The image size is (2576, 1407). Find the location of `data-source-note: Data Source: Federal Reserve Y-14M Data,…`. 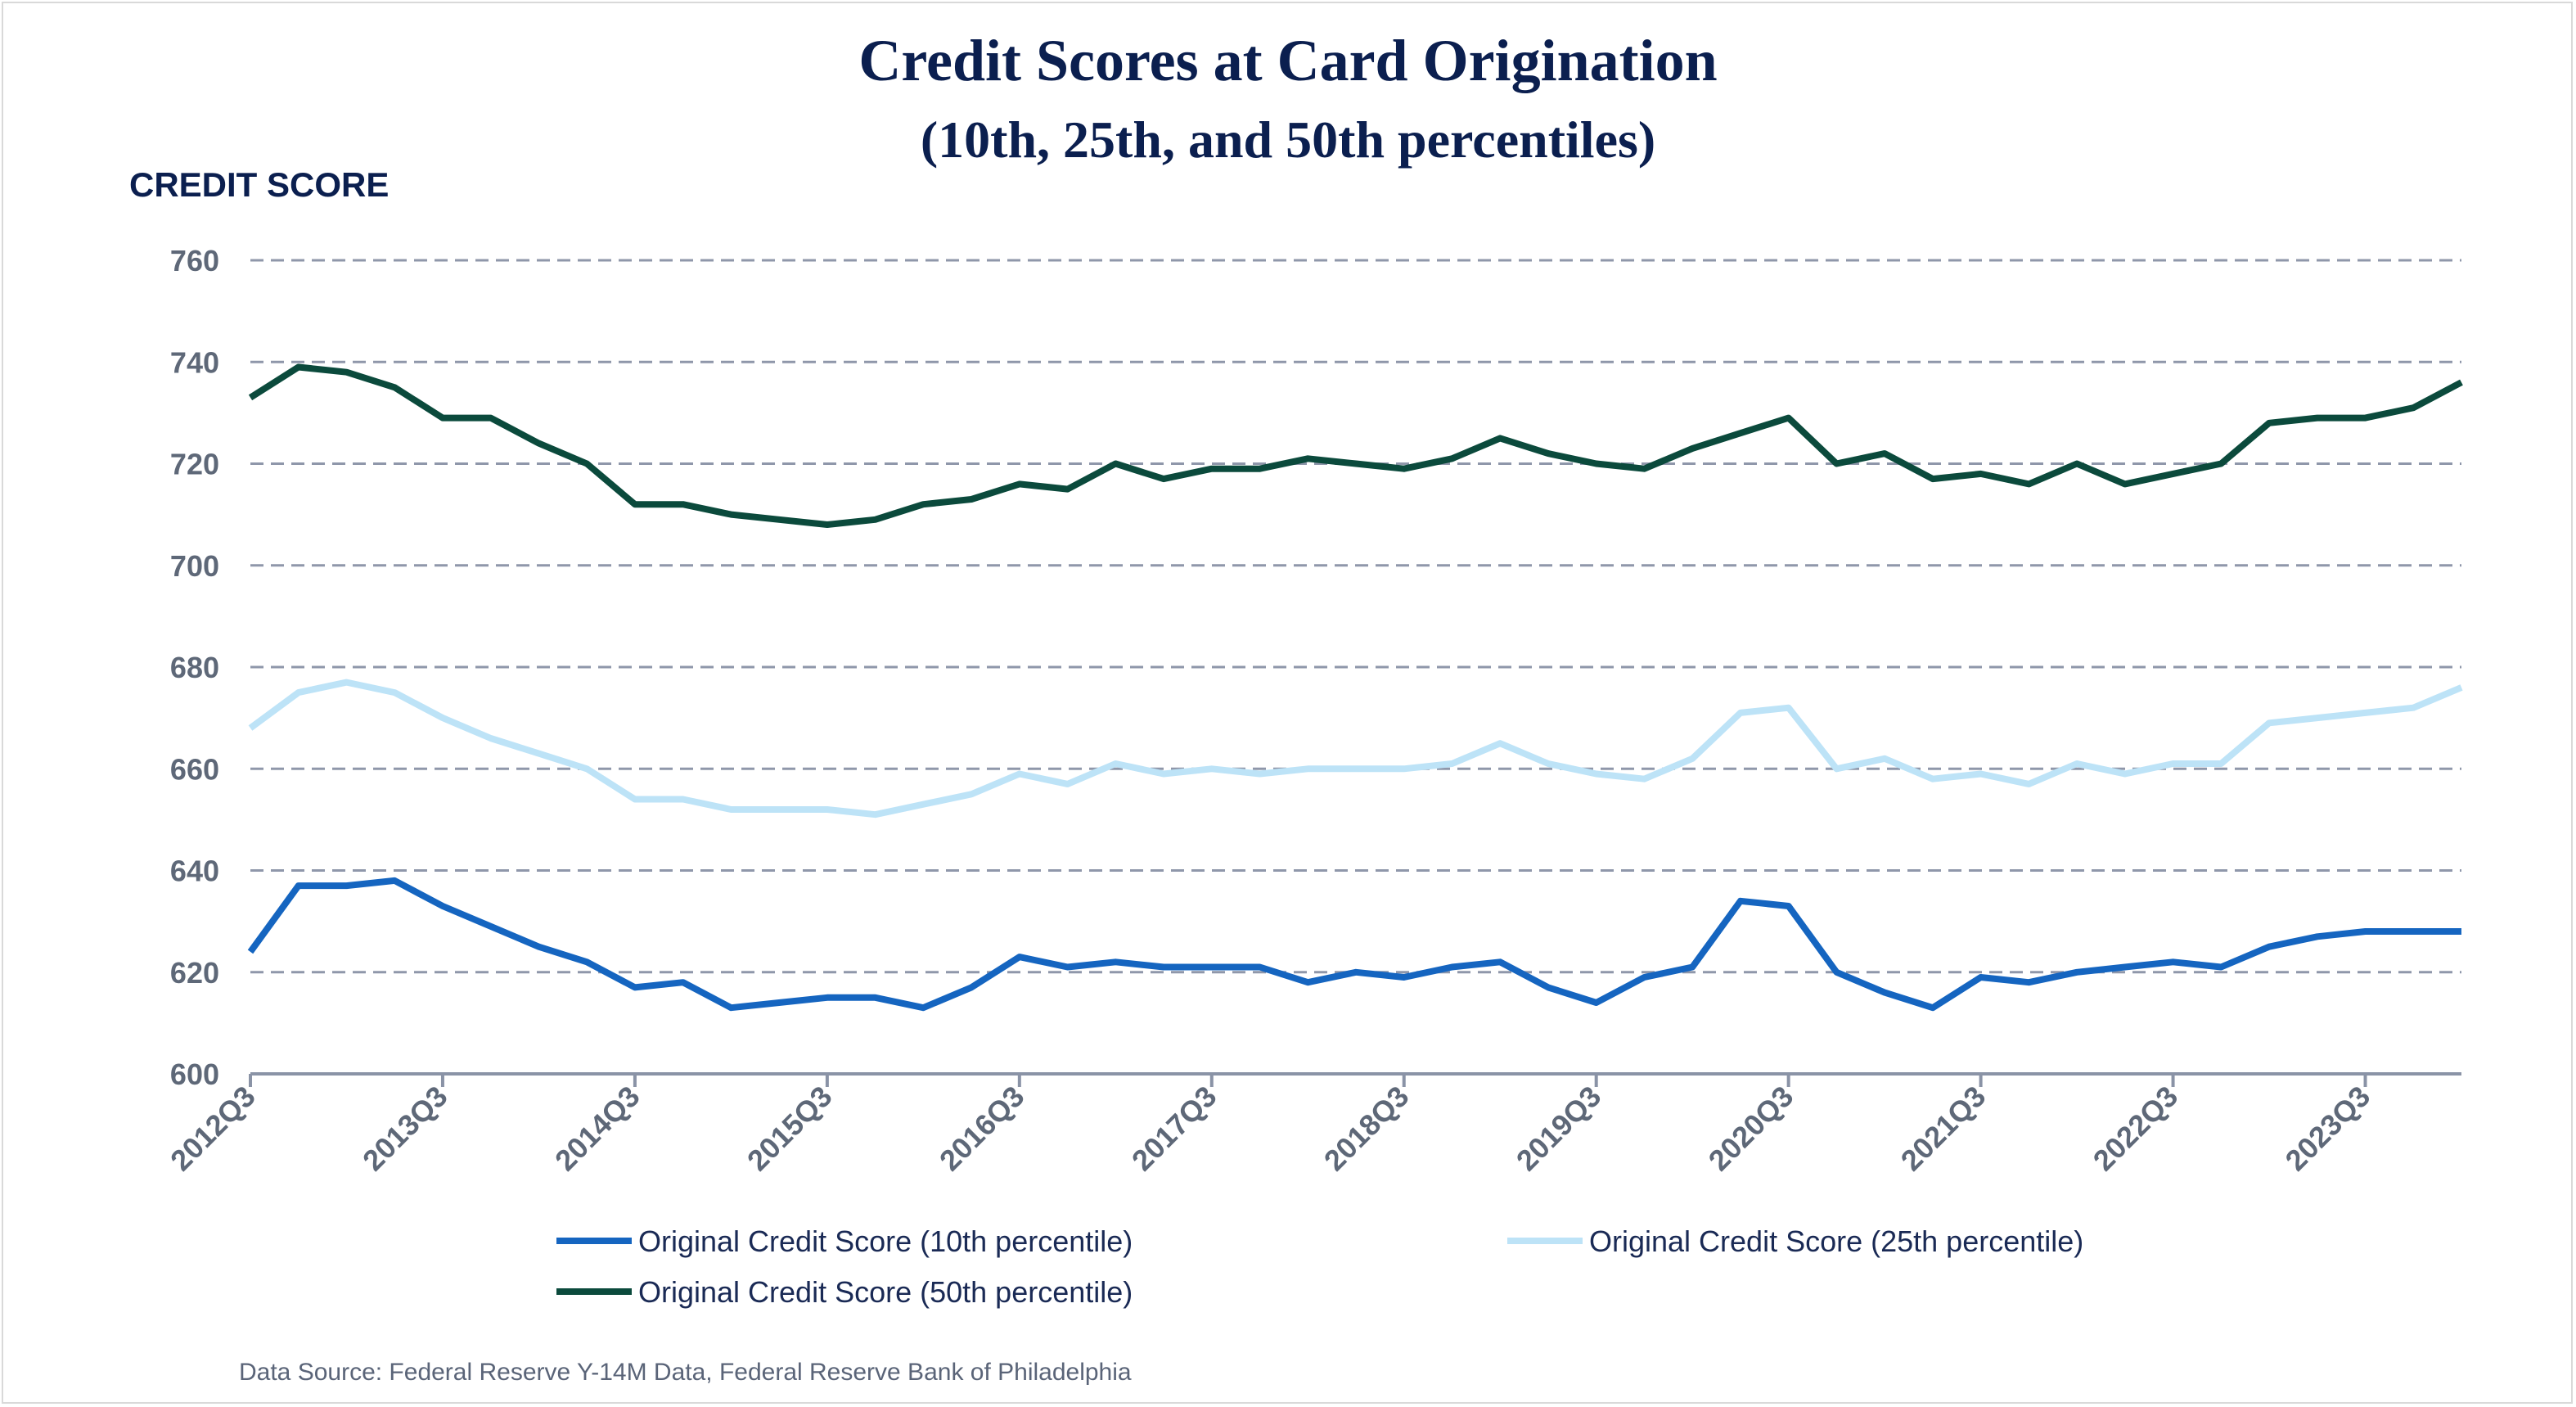

data-source-note: Data Source: Federal Reserve Y-14M Data,… is located at coordinates (685, 1372).